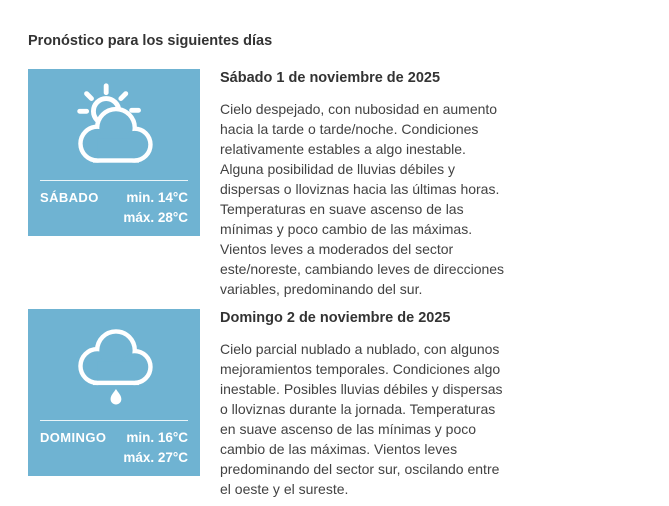  Describe the element at coordinates (155, 448) in the screenshot. I see `temperature-block: min. 16°C máx. 27°C` at that location.